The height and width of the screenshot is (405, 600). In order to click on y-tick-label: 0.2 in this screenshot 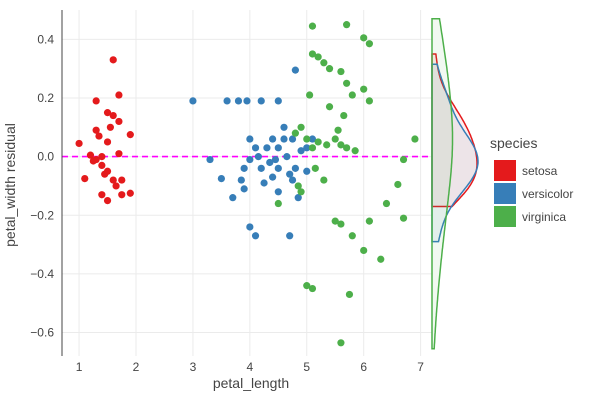, I will do `click(45, 98)`.